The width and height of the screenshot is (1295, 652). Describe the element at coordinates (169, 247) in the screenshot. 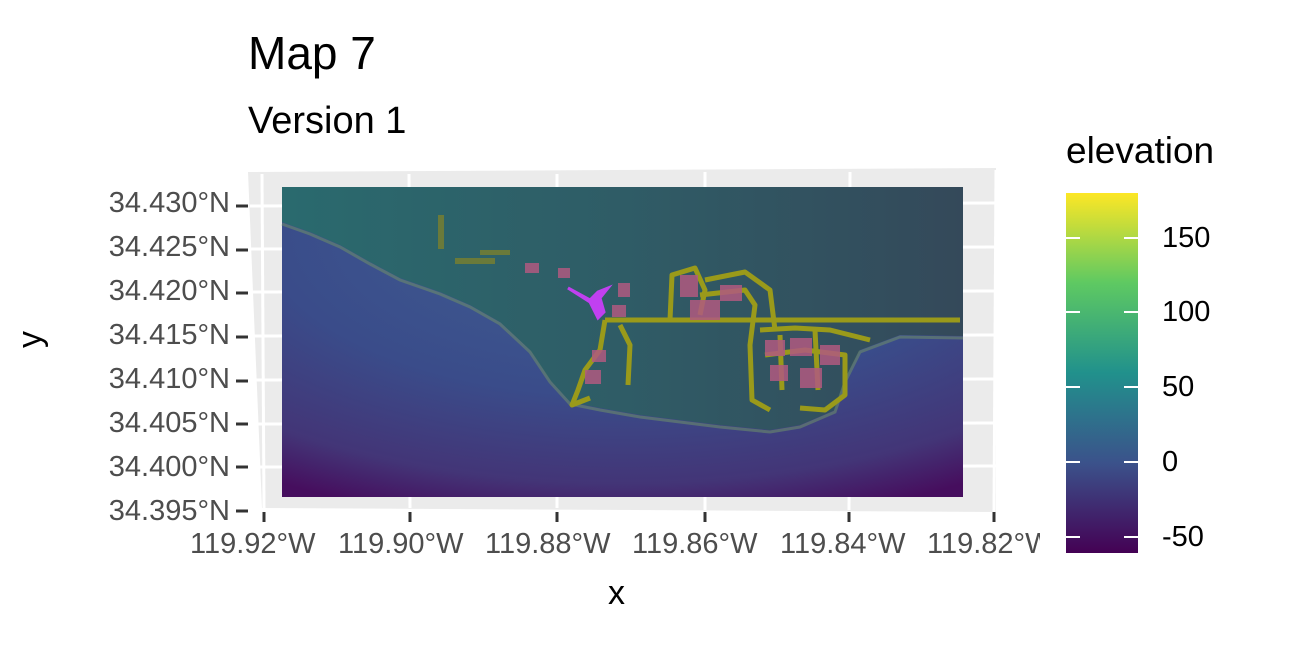

I see `y-tick-label: 34.425°N` at that location.